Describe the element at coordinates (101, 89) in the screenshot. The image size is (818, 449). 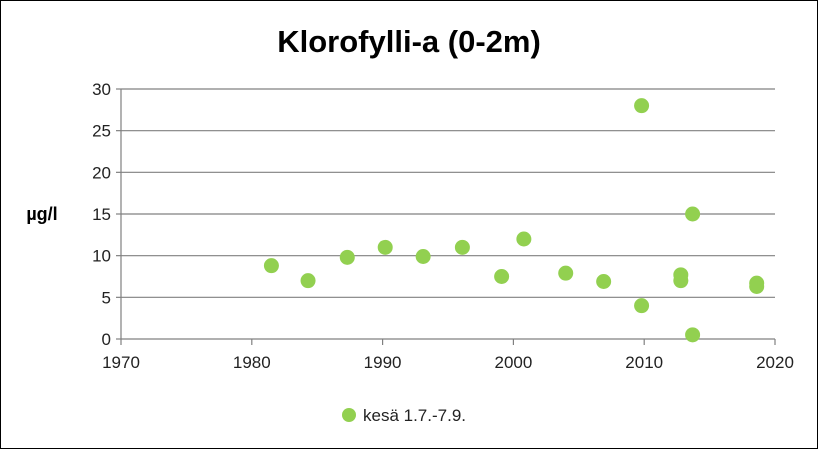
I see `y-tick-label: 30` at that location.